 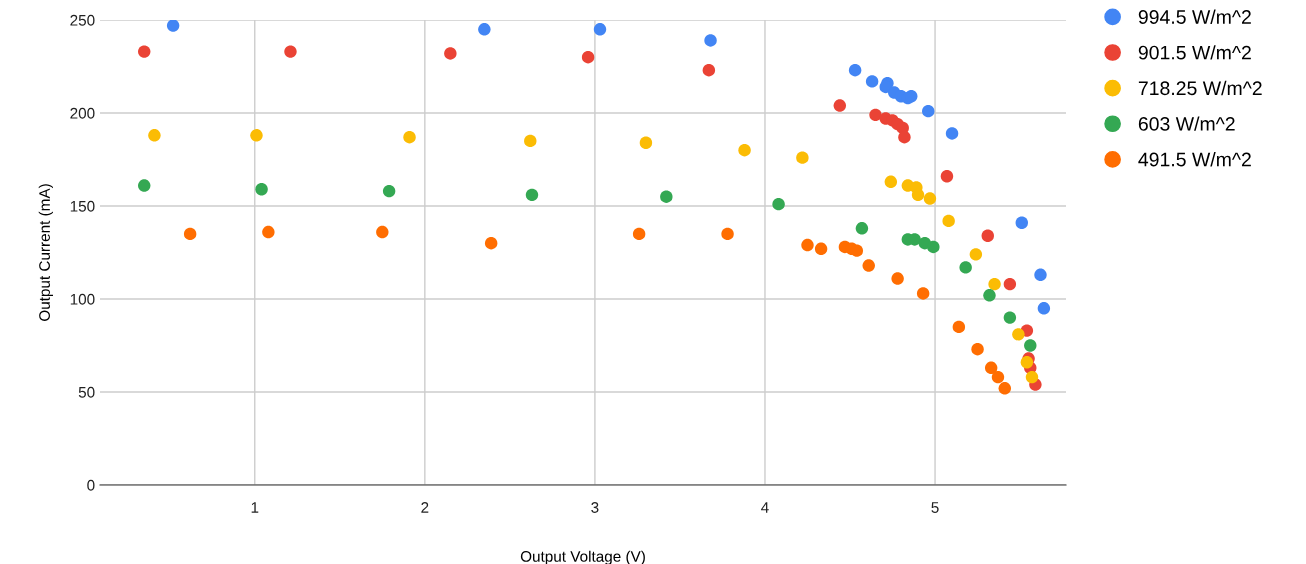 What do you see at coordinates (82, 113) in the screenshot?
I see `y-tick-label: 200` at bounding box center [82, 113].